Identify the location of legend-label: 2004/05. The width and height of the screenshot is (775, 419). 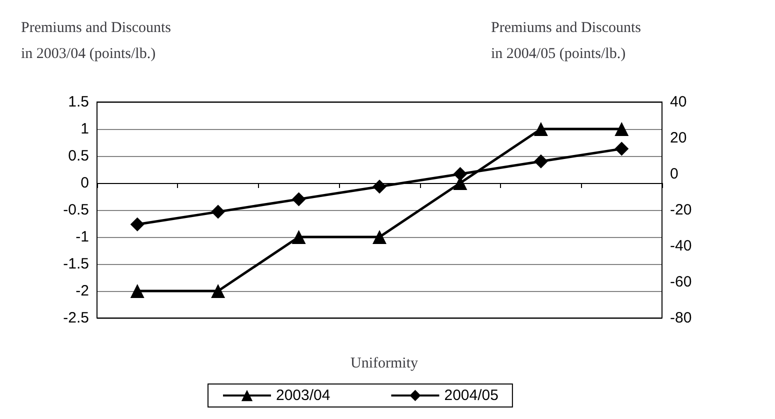
(471, 395).